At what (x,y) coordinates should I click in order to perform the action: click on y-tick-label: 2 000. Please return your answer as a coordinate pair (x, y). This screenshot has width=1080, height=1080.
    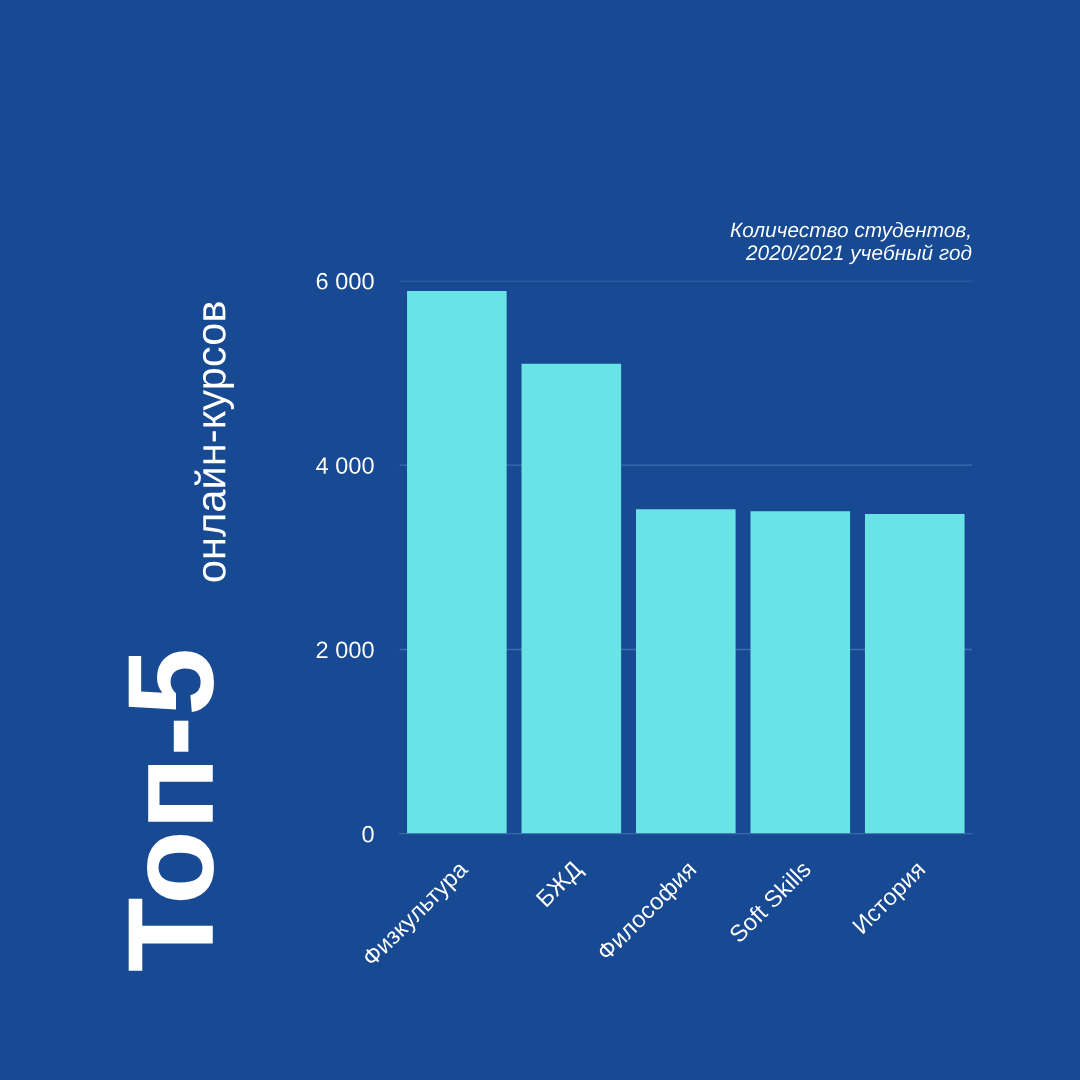
    Looking at the image, I should click on (345, 650).